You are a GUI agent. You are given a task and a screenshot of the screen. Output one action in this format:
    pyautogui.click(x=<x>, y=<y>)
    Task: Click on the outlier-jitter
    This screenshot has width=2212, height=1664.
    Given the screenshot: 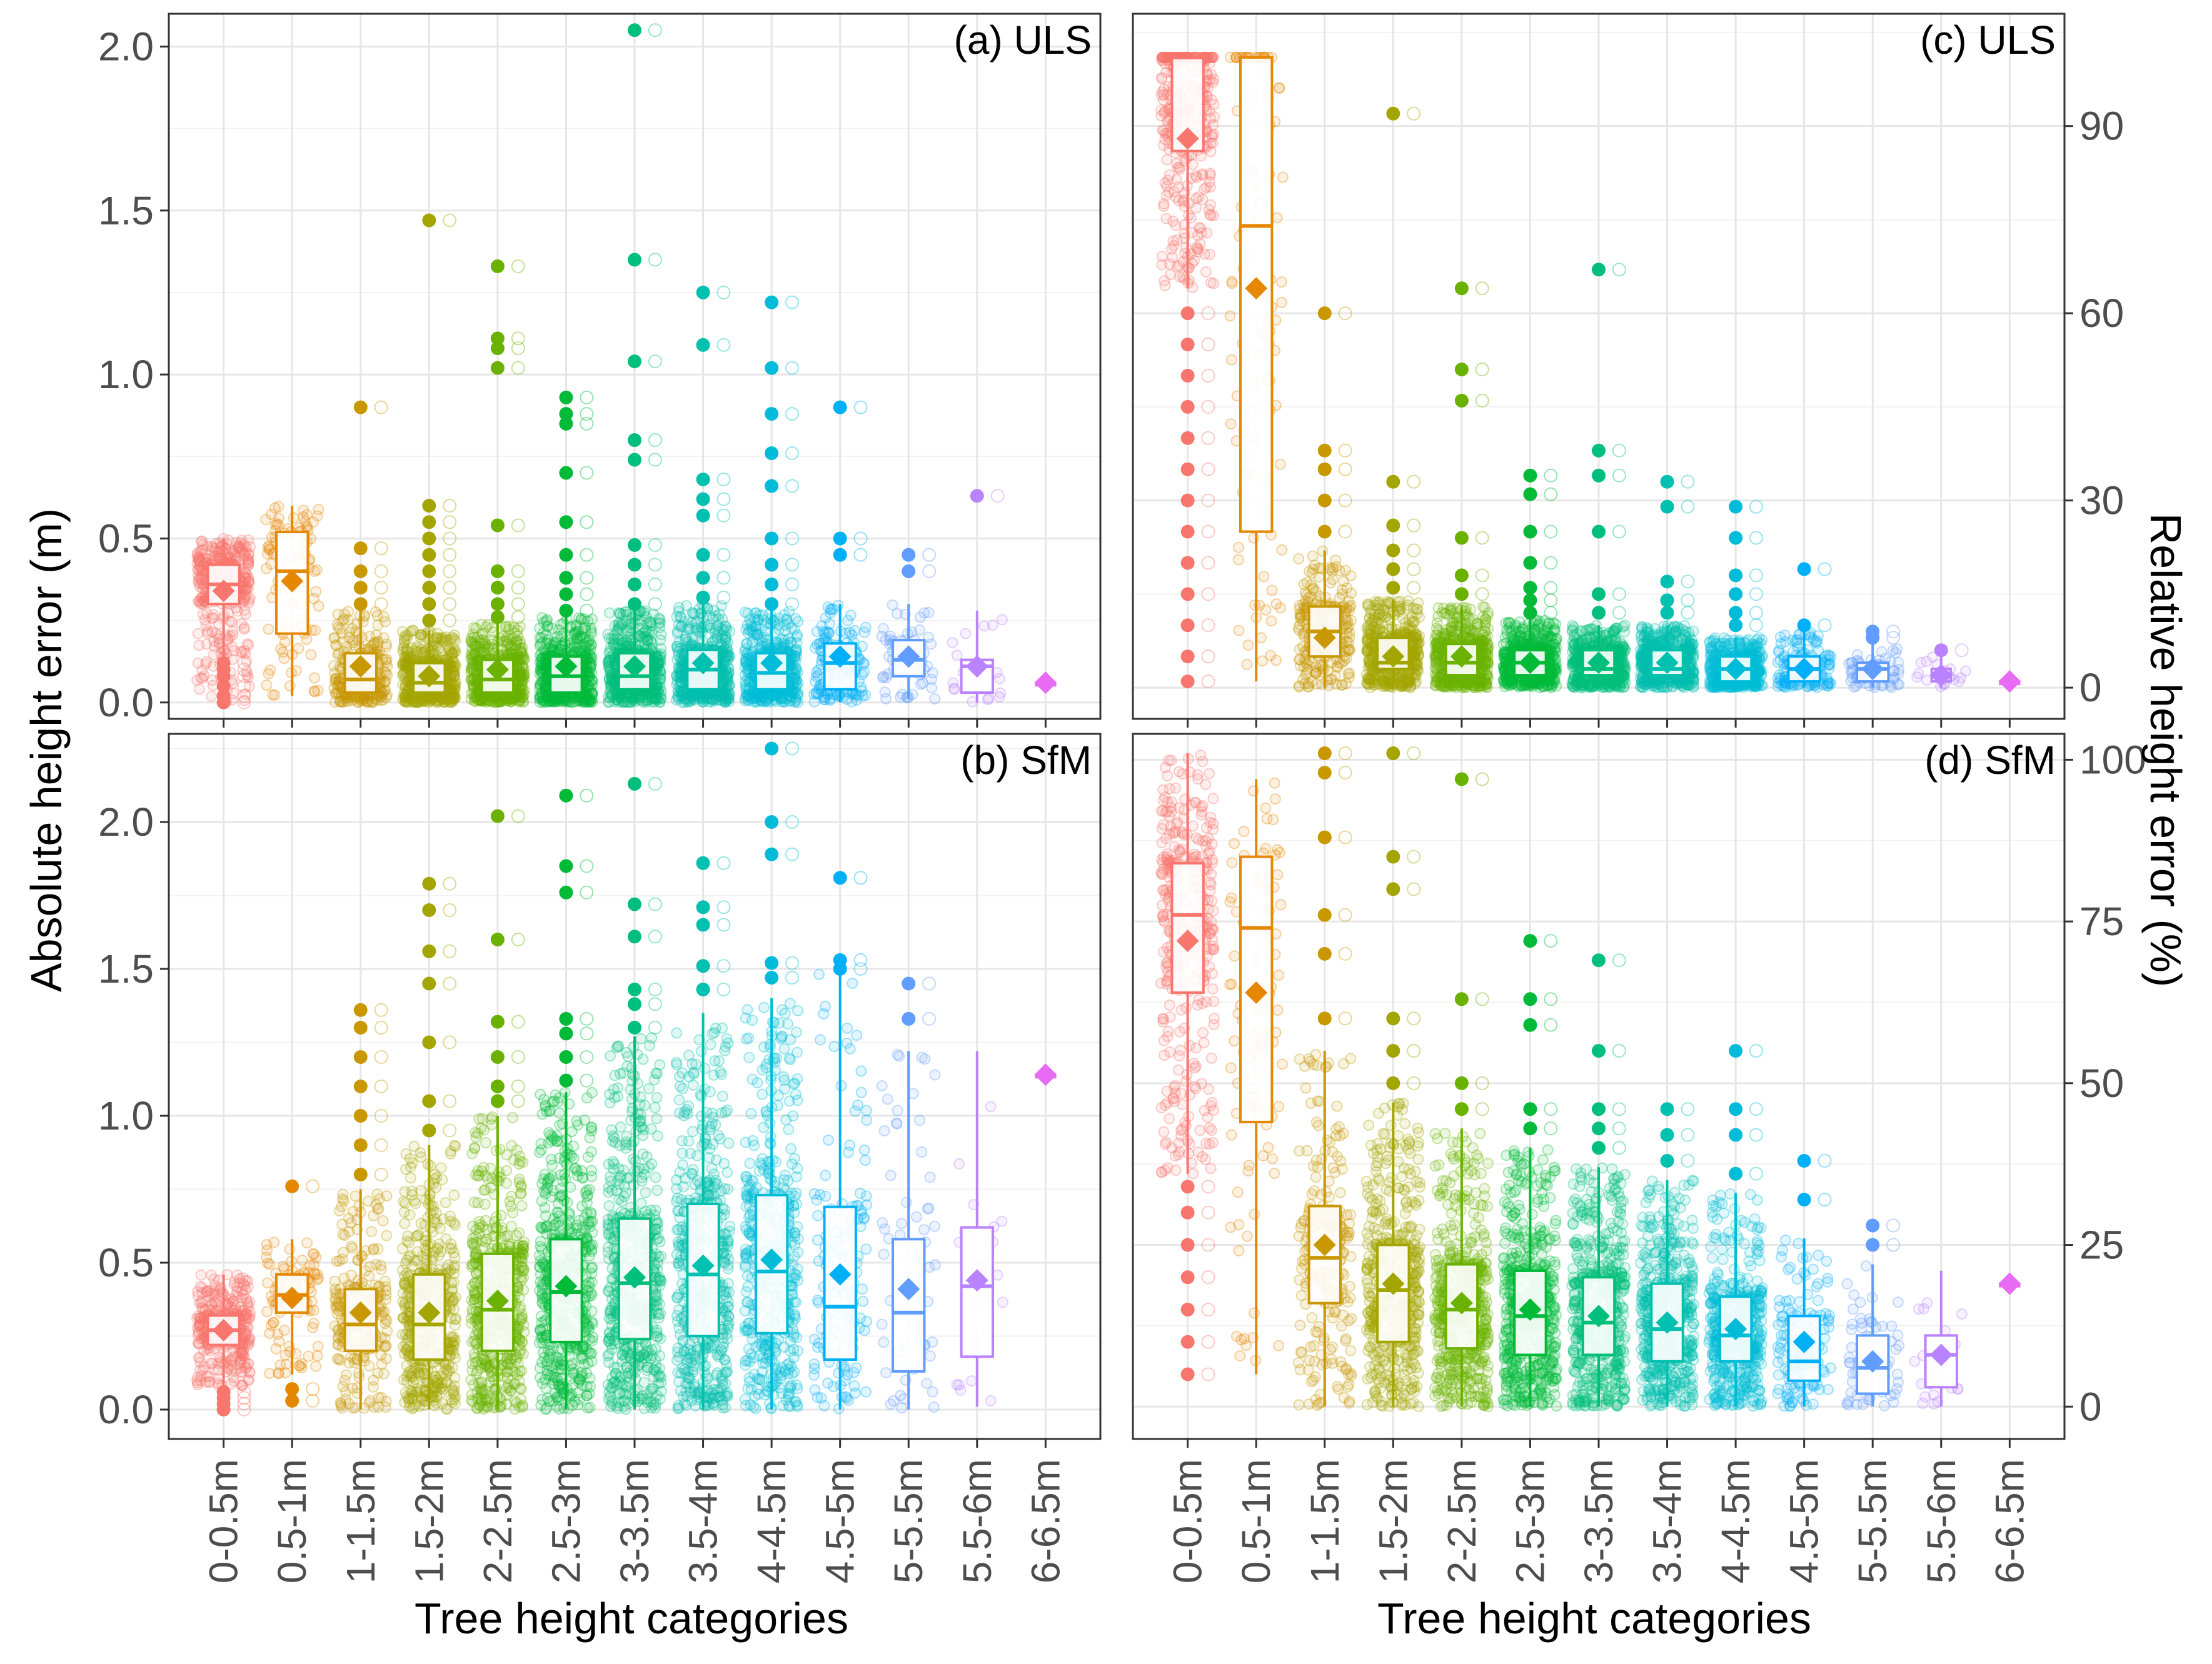 What is the action you would take?
    pyautogui.click(x=450, y=538)
    